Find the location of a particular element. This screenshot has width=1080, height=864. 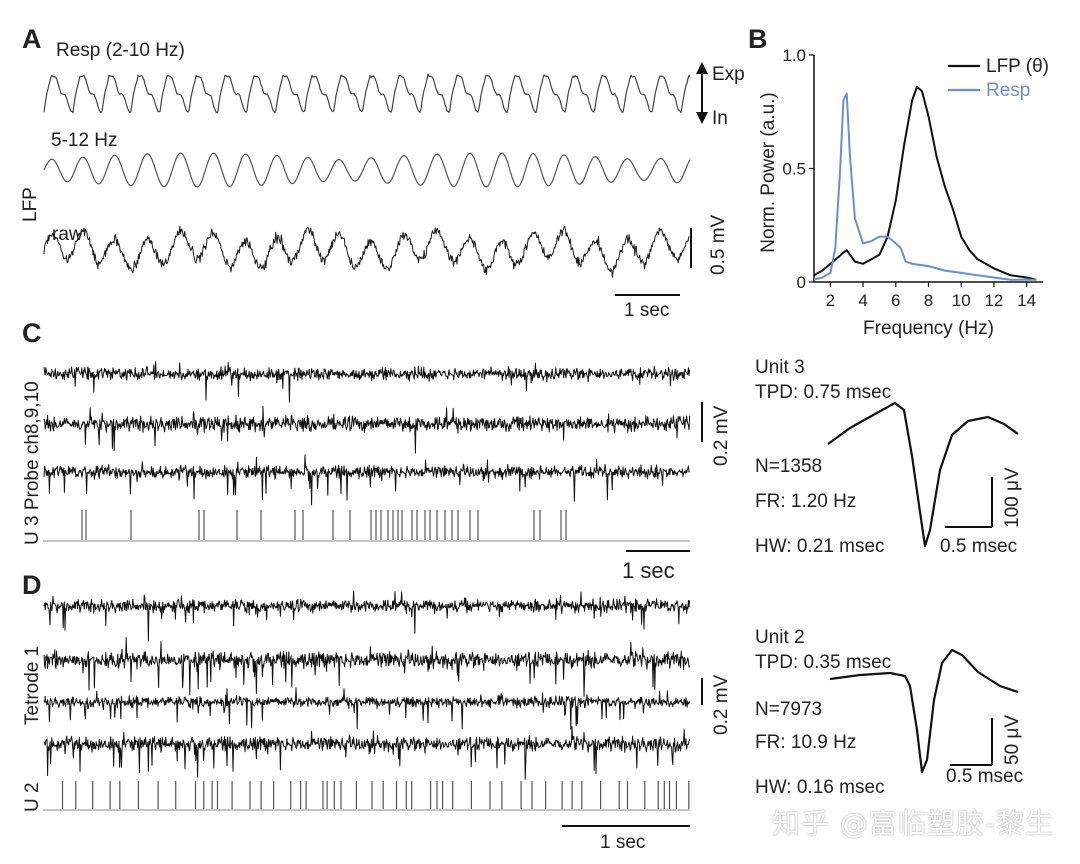

legend-label: LFP (θ) is located at coordinates (1017, 66).